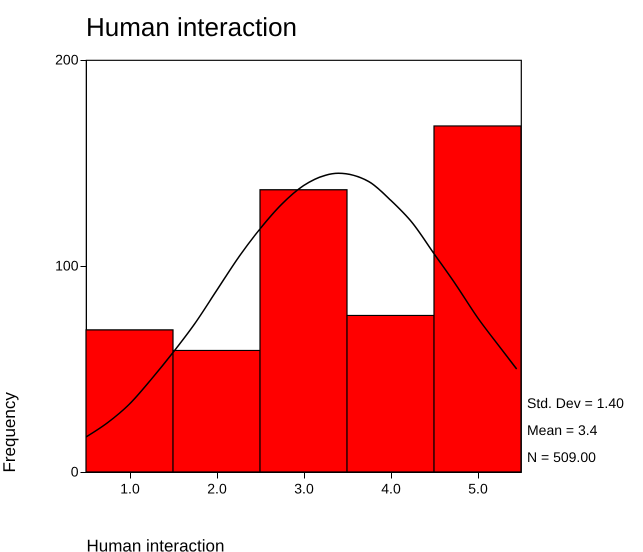 Image resolution: width=643 pixels, height=552 pixels. Describe the element at coordinates (561, 457) in the screenshot. I see `text: N = 509.00` at that location.